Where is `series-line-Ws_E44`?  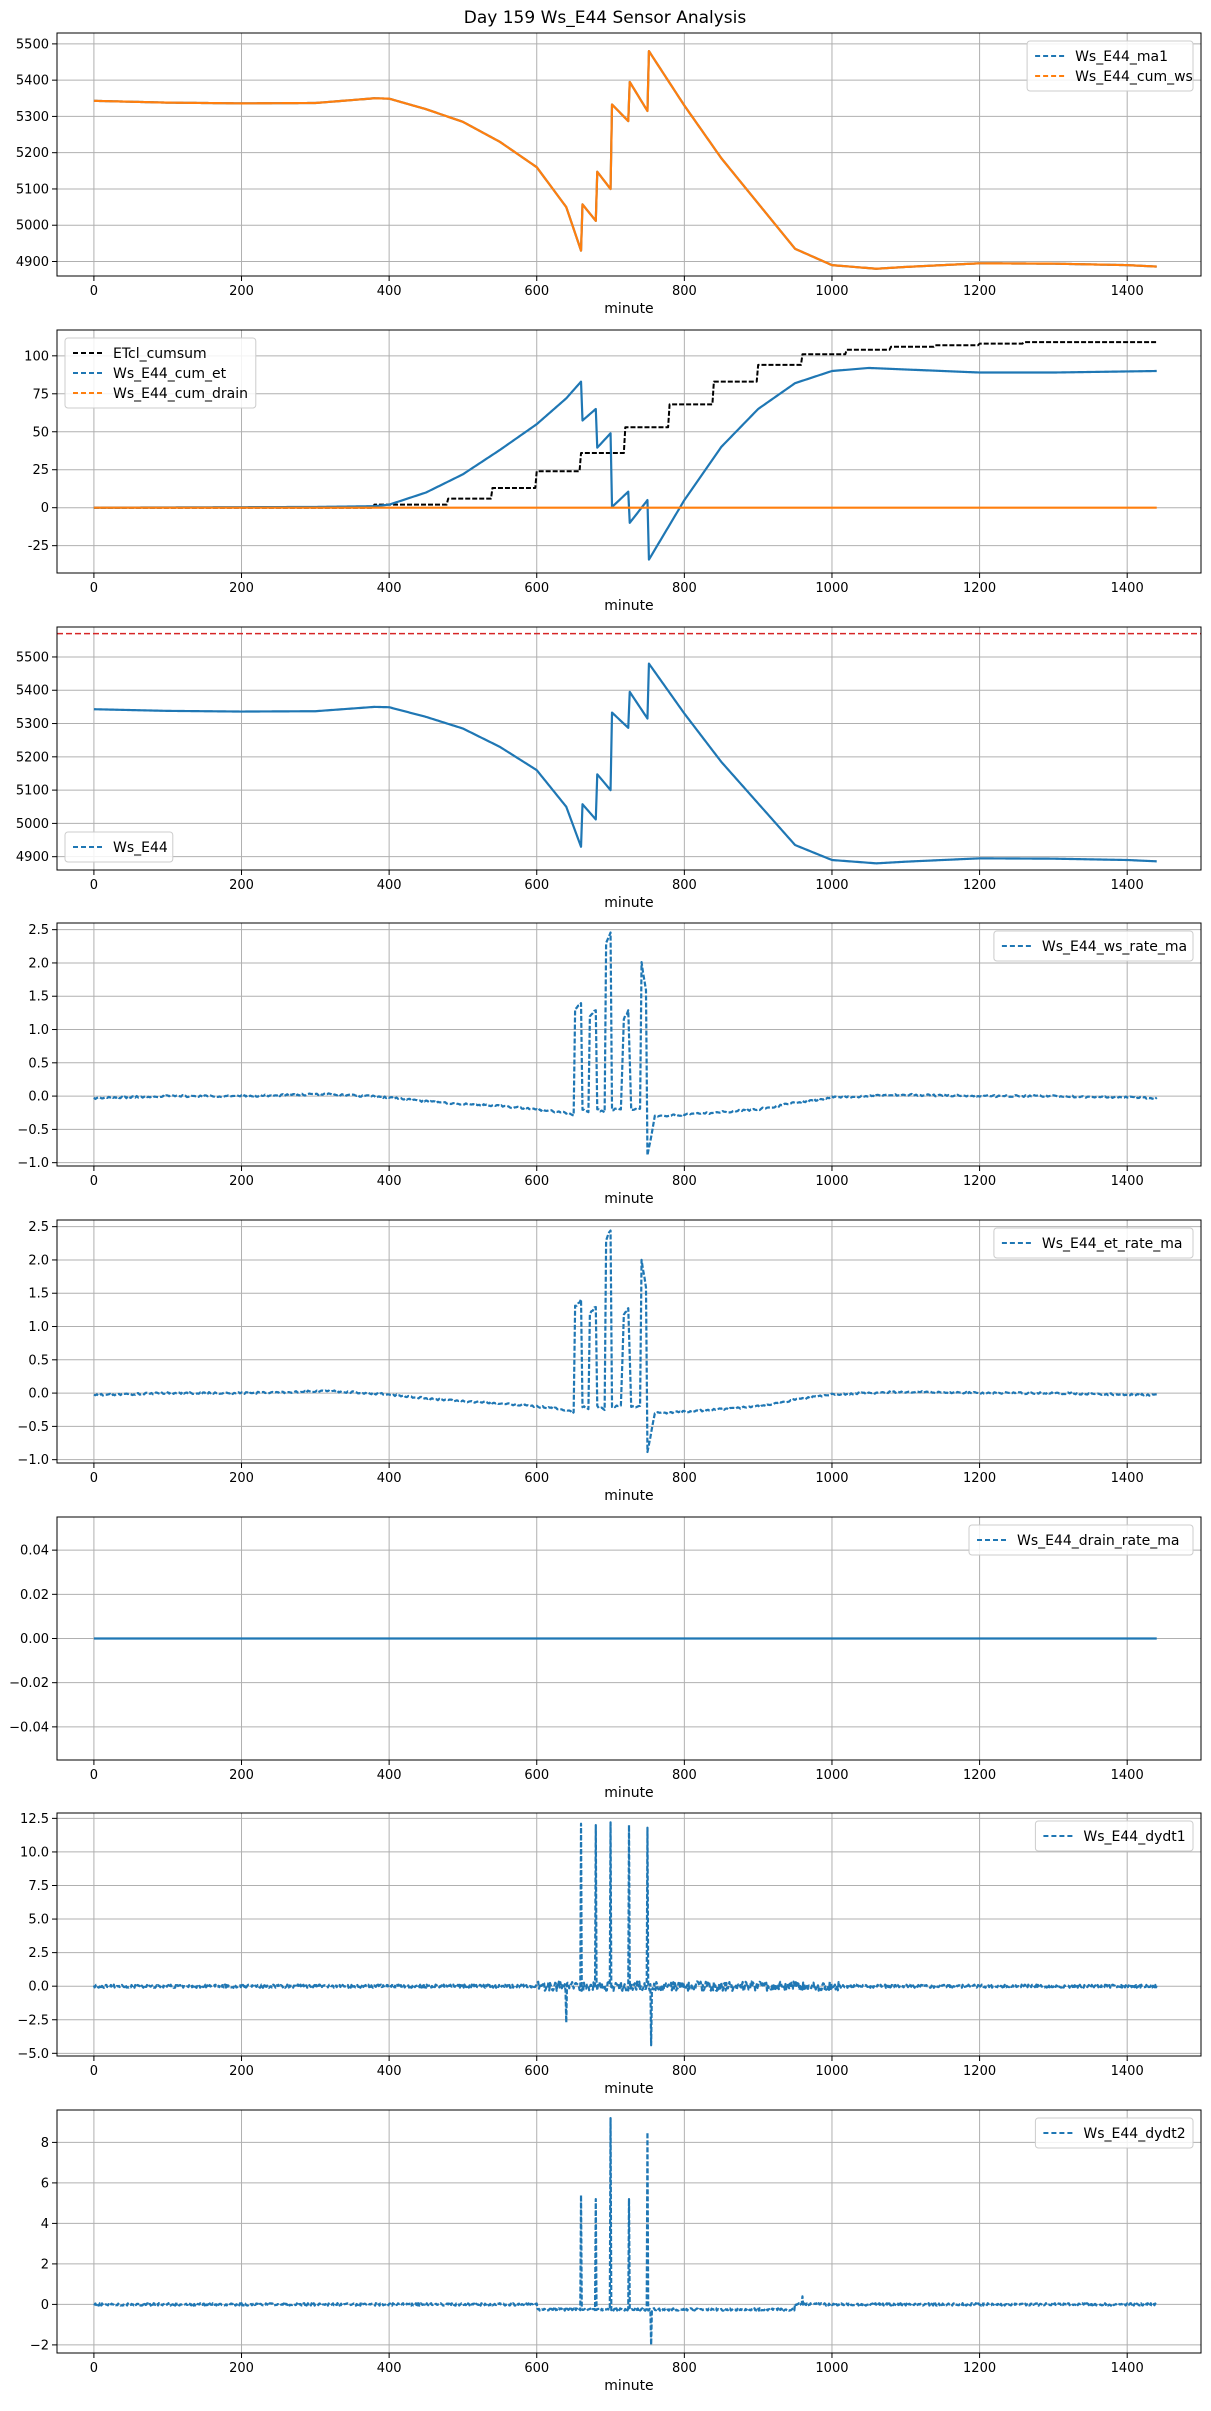 series-line-Ws_E44 is located at coordinates (625, 763).